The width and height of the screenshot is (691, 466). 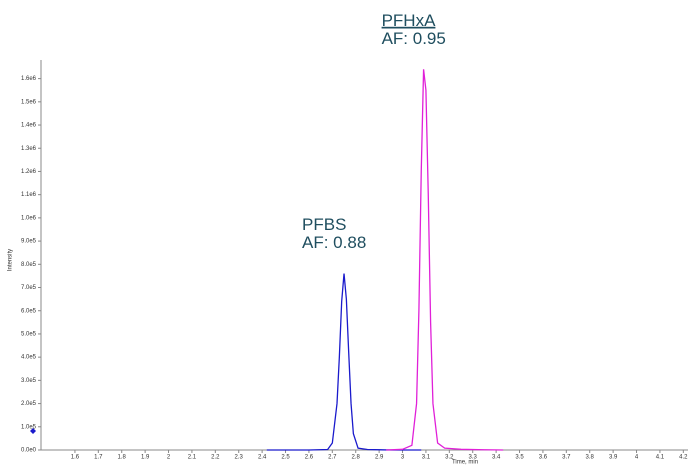 What do you see at coordinates (519, 458) in the screenshot?
I see `x-tick-label: 3.5` at bounding box center [519, 458].